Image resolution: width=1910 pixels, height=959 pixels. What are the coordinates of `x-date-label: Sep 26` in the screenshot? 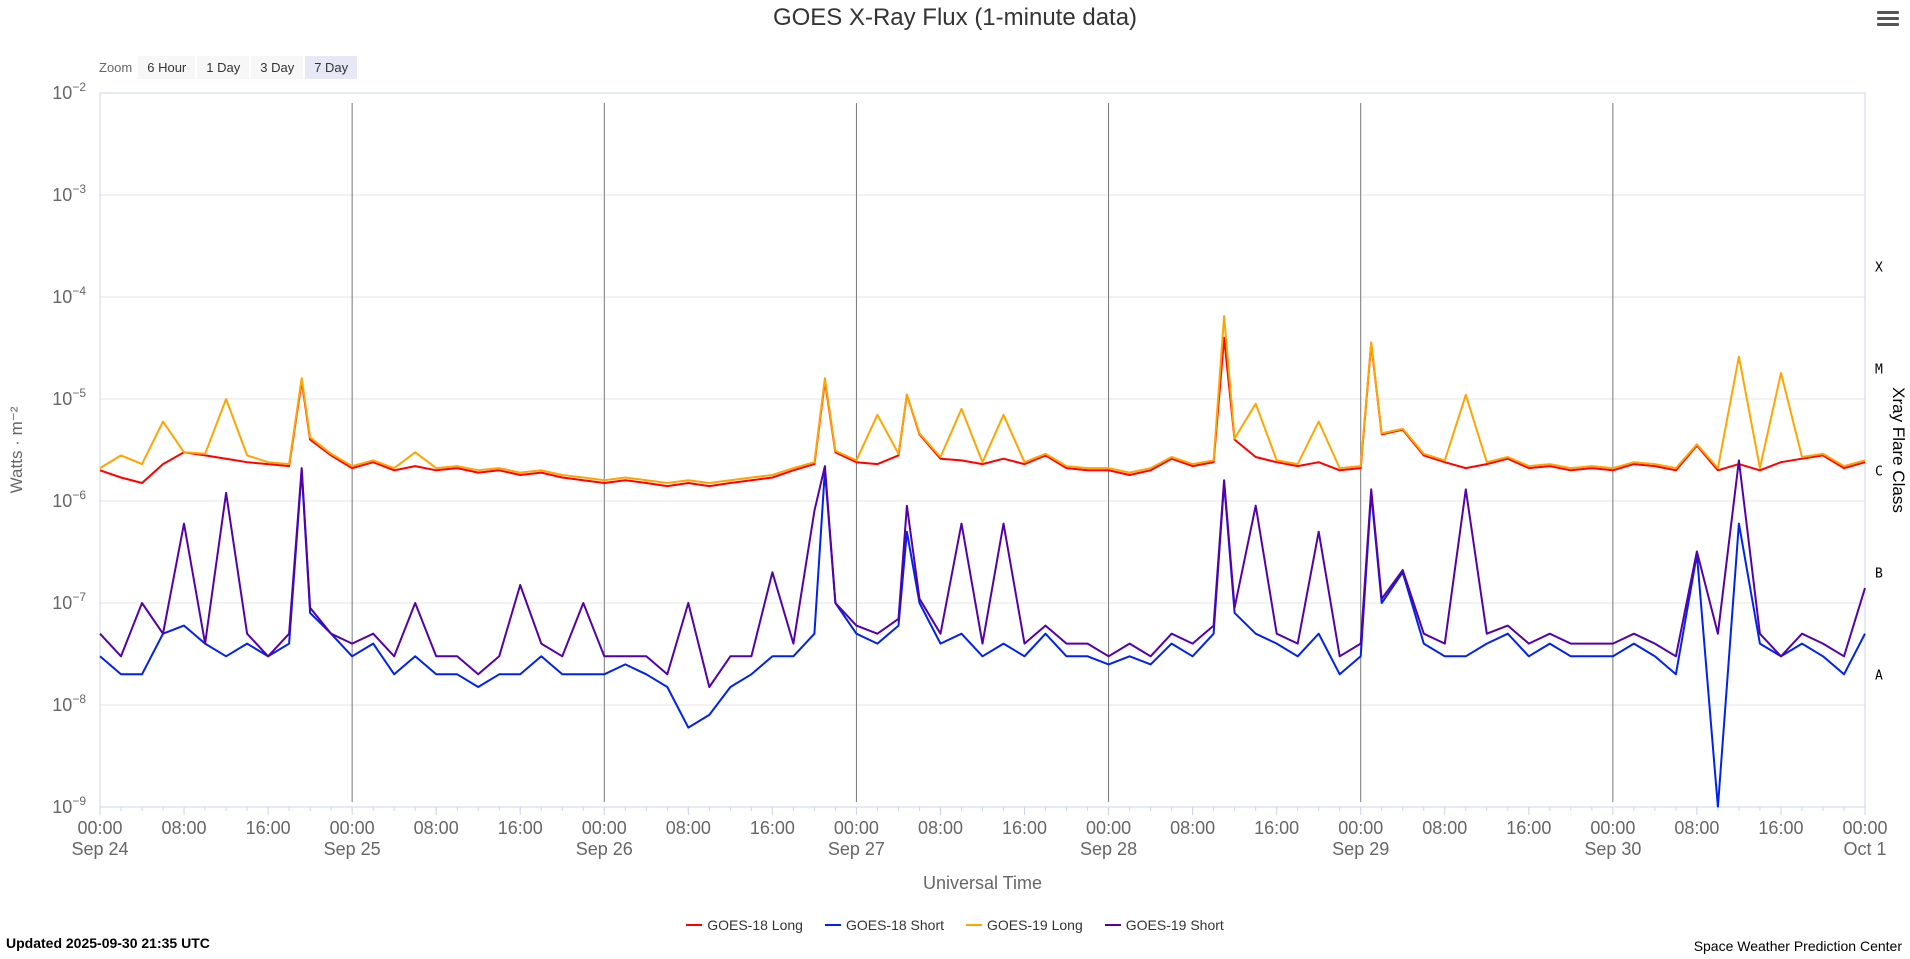 It's located at (604, 849).